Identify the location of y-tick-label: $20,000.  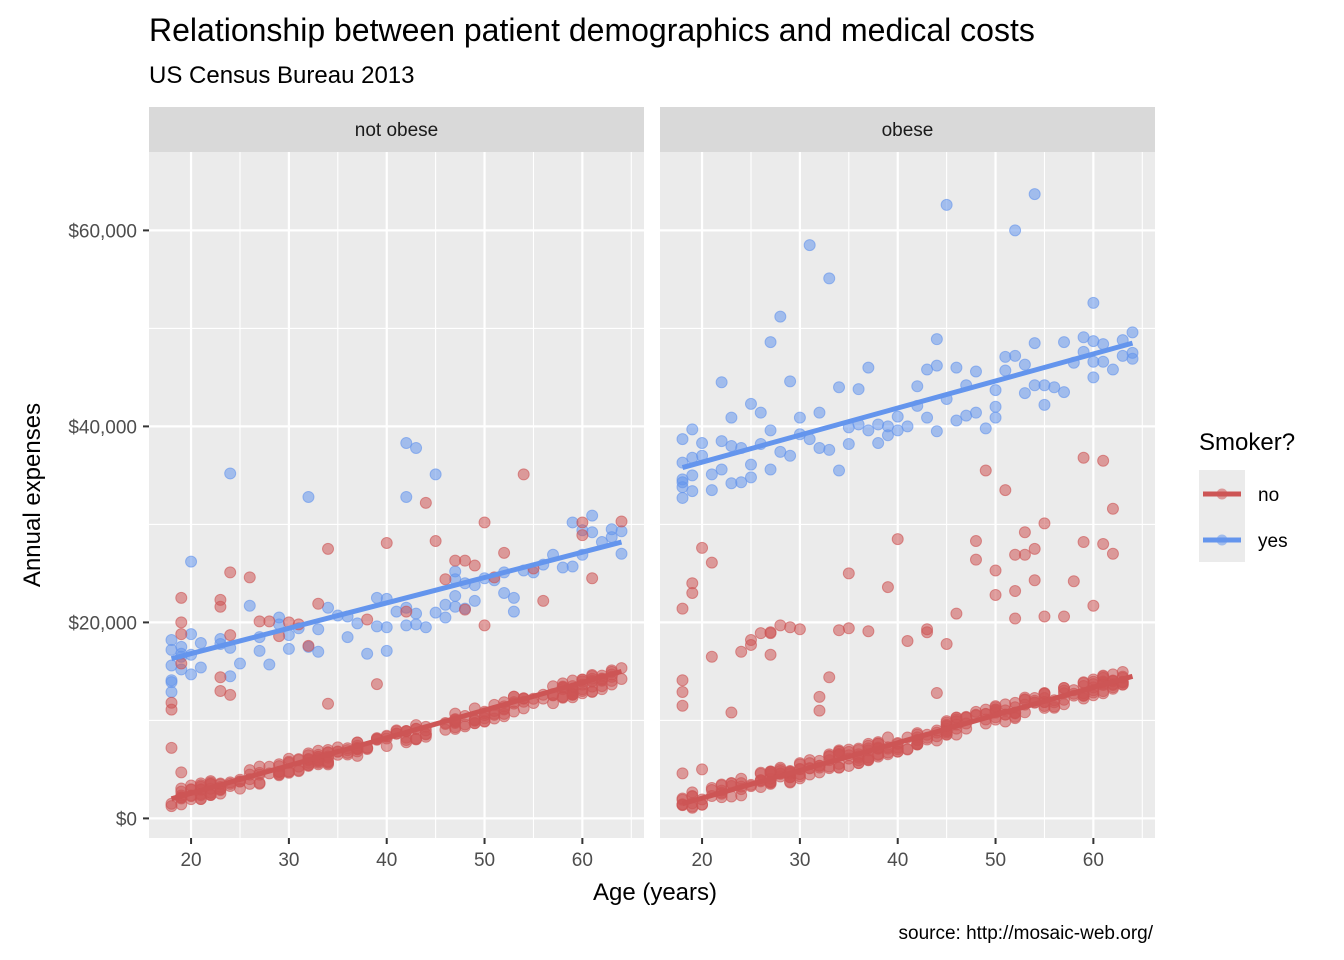
(102, 623).